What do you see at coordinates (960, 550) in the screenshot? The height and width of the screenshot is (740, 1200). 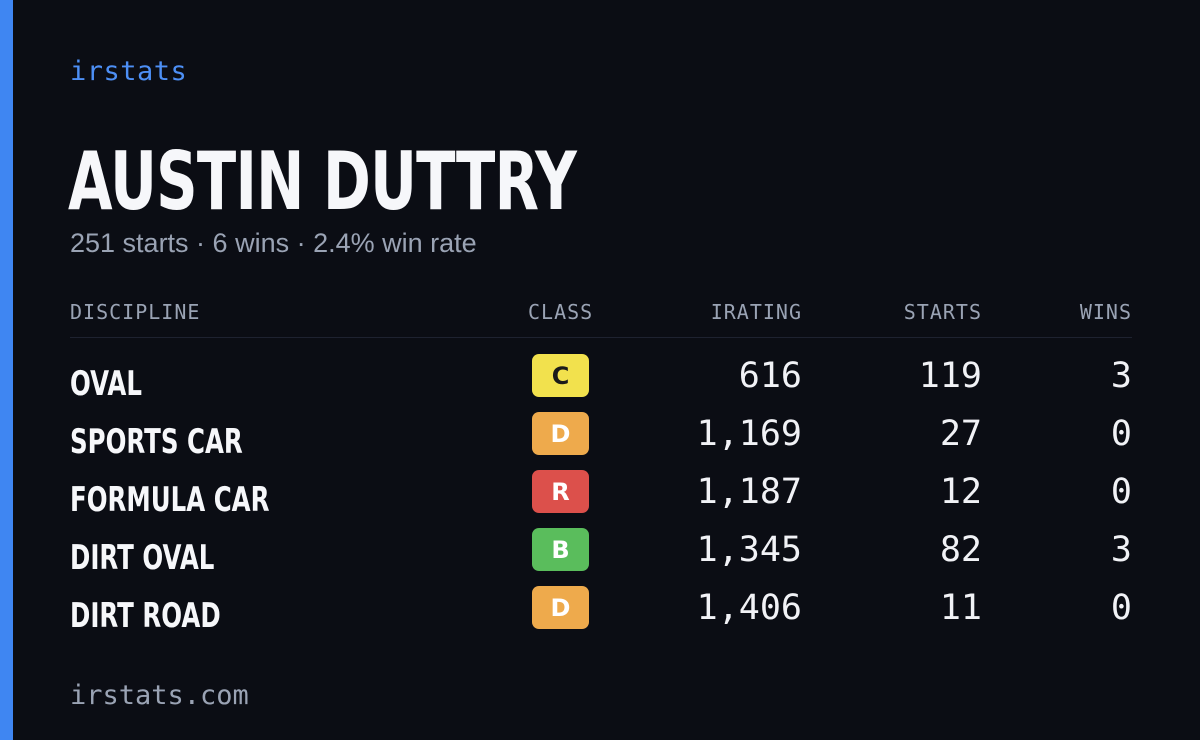 I see `starts-value: 82` at bounding box center [960, 550].